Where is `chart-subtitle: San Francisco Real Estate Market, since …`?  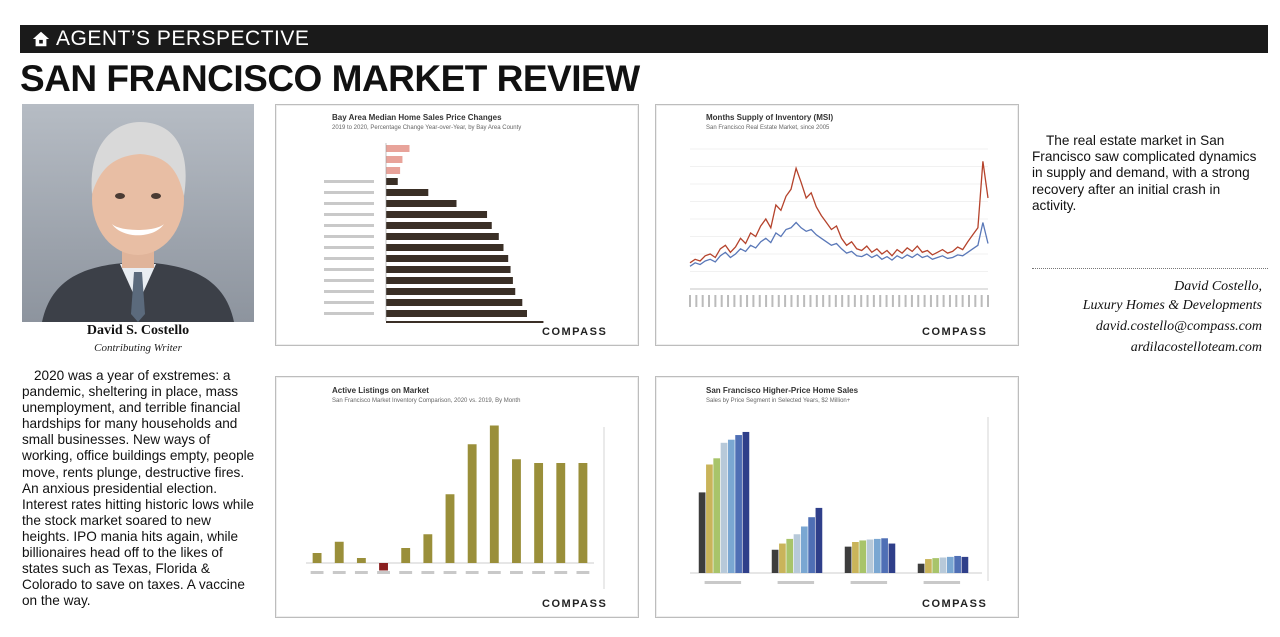 chart-subtitle: San Francisco Real Estate Market, since … is located at coordinates (768, 128).